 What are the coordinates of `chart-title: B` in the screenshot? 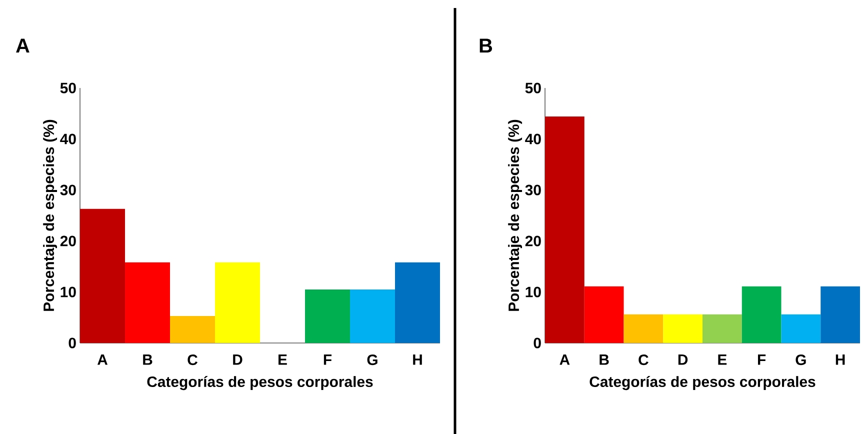 It's located at (486, 45).